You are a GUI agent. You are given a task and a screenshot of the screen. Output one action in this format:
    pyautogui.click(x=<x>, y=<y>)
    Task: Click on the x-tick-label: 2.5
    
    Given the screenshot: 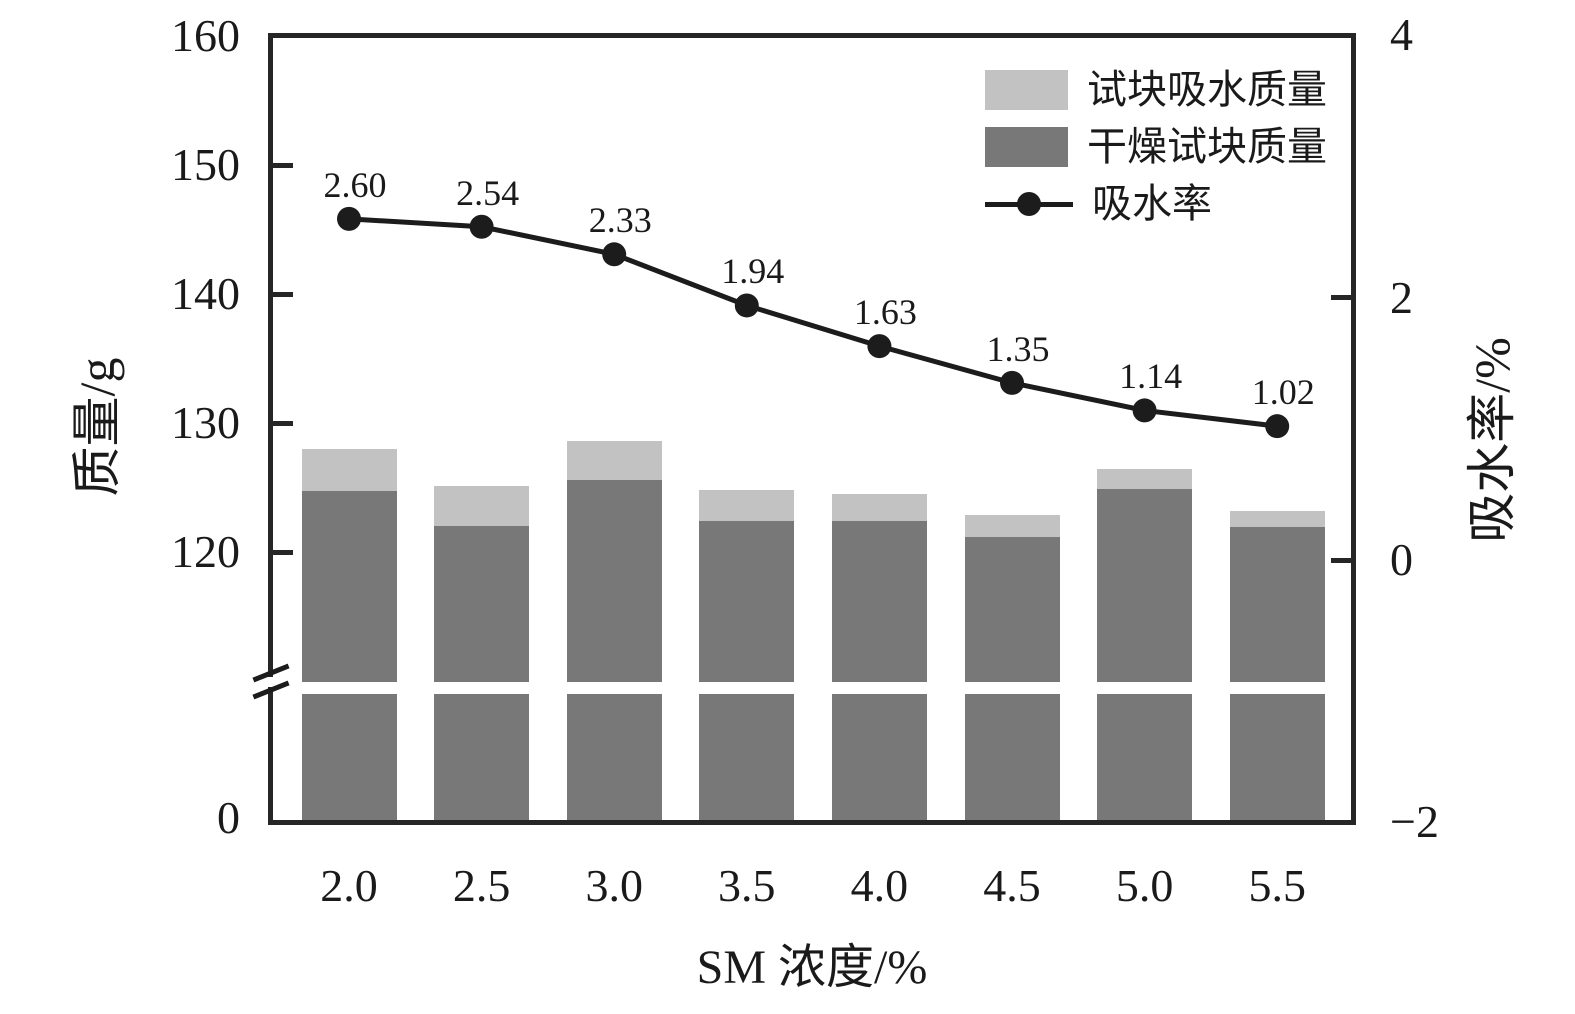 What is the action you would take?
    pyautogui.click(x=481, y=885)
    